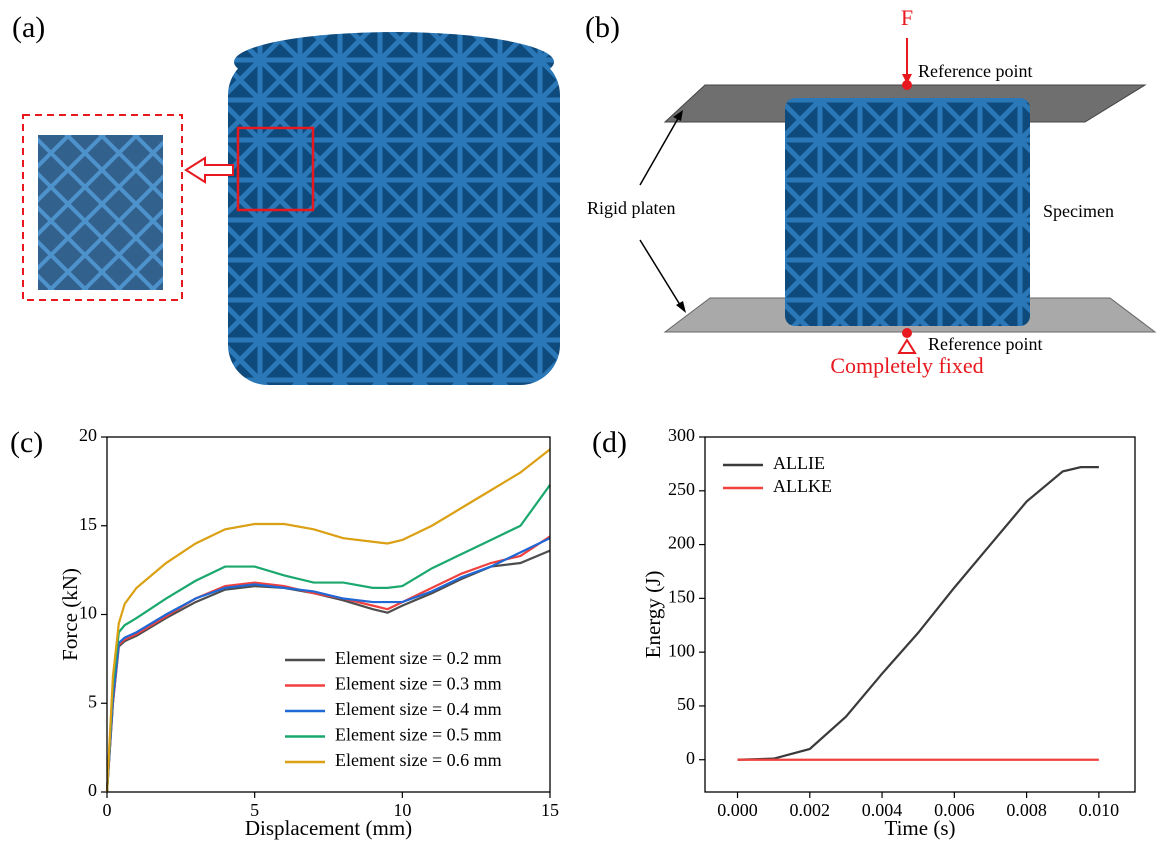 This screenshot has height=853, width=1165. Describe the element at coordinates (907, 79) in the screenshot. I see `force-arrow-head` at that location.